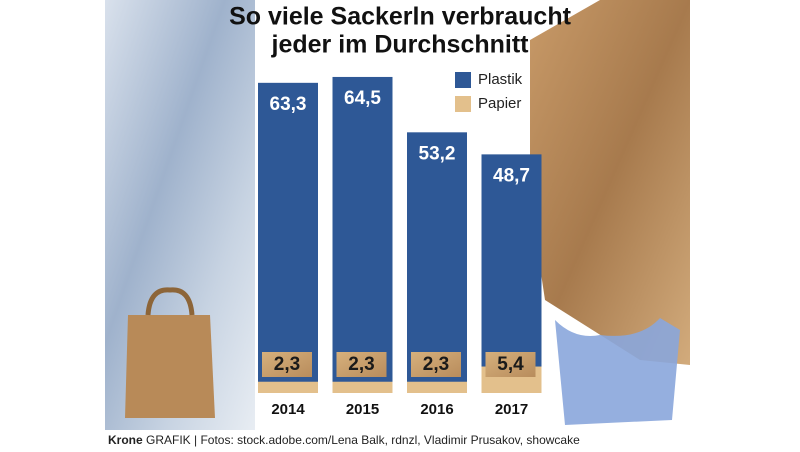  I want to click on chart-title: jeder im Durchschnitt, so click(400, 45).